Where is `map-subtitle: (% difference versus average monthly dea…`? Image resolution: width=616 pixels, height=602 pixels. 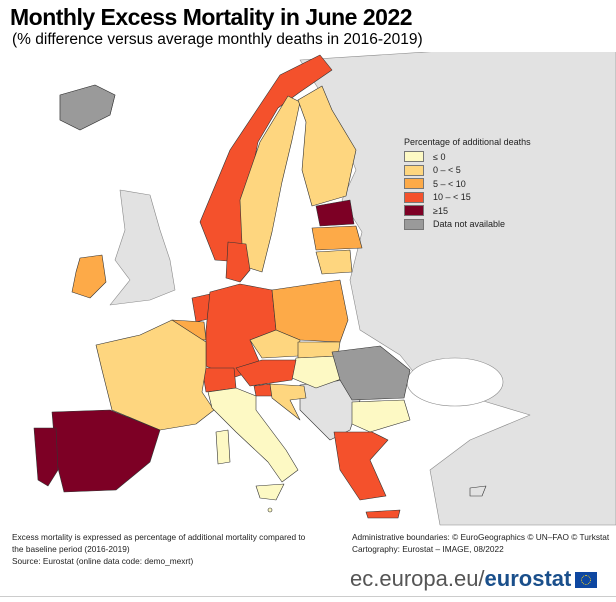 map-subtitle: (% difference versus average monthly dea… is located at coordinates (217, 39).